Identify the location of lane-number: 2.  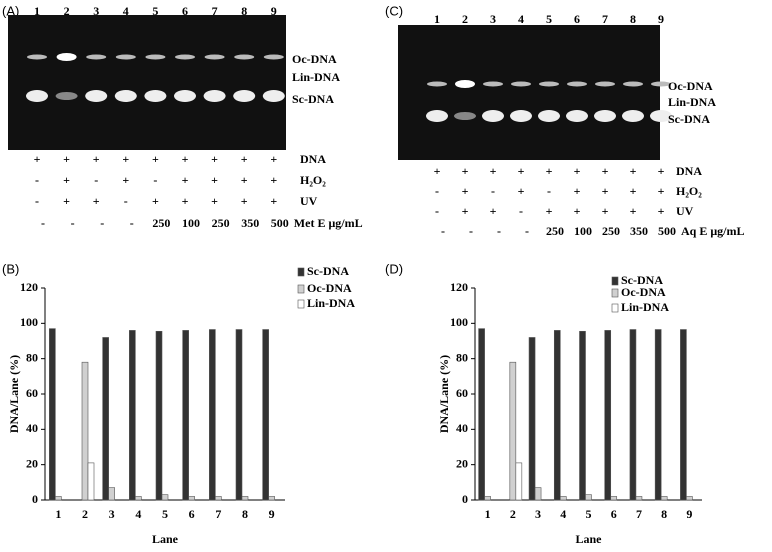
(465, 19).